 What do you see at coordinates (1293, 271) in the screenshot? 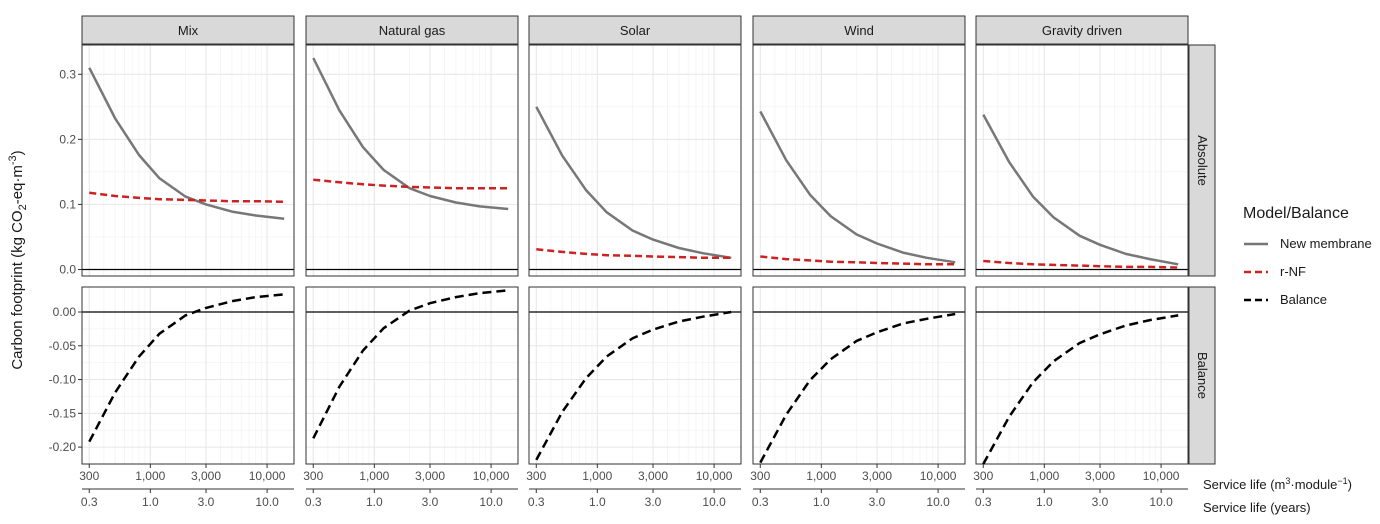
I see `legend-label: r-NF` at bounding box center [1293, 271].